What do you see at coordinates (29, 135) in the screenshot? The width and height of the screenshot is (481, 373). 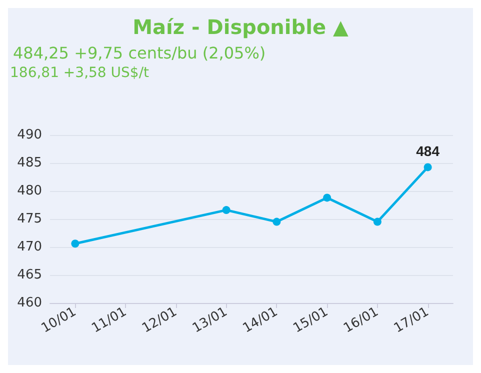 I see `y-tick-label: 490` at bounding box center [29, 135].